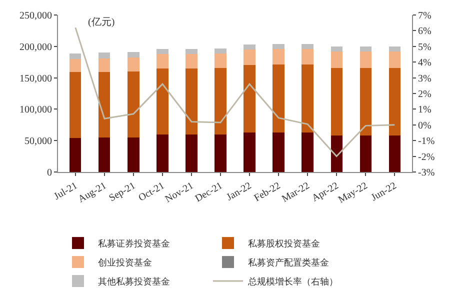 The height and width of the screenshot is (306, 460). Describe the element at coordinates (426, 157) in the screenshot. I see `y2-tick-label: -2%` at that location.